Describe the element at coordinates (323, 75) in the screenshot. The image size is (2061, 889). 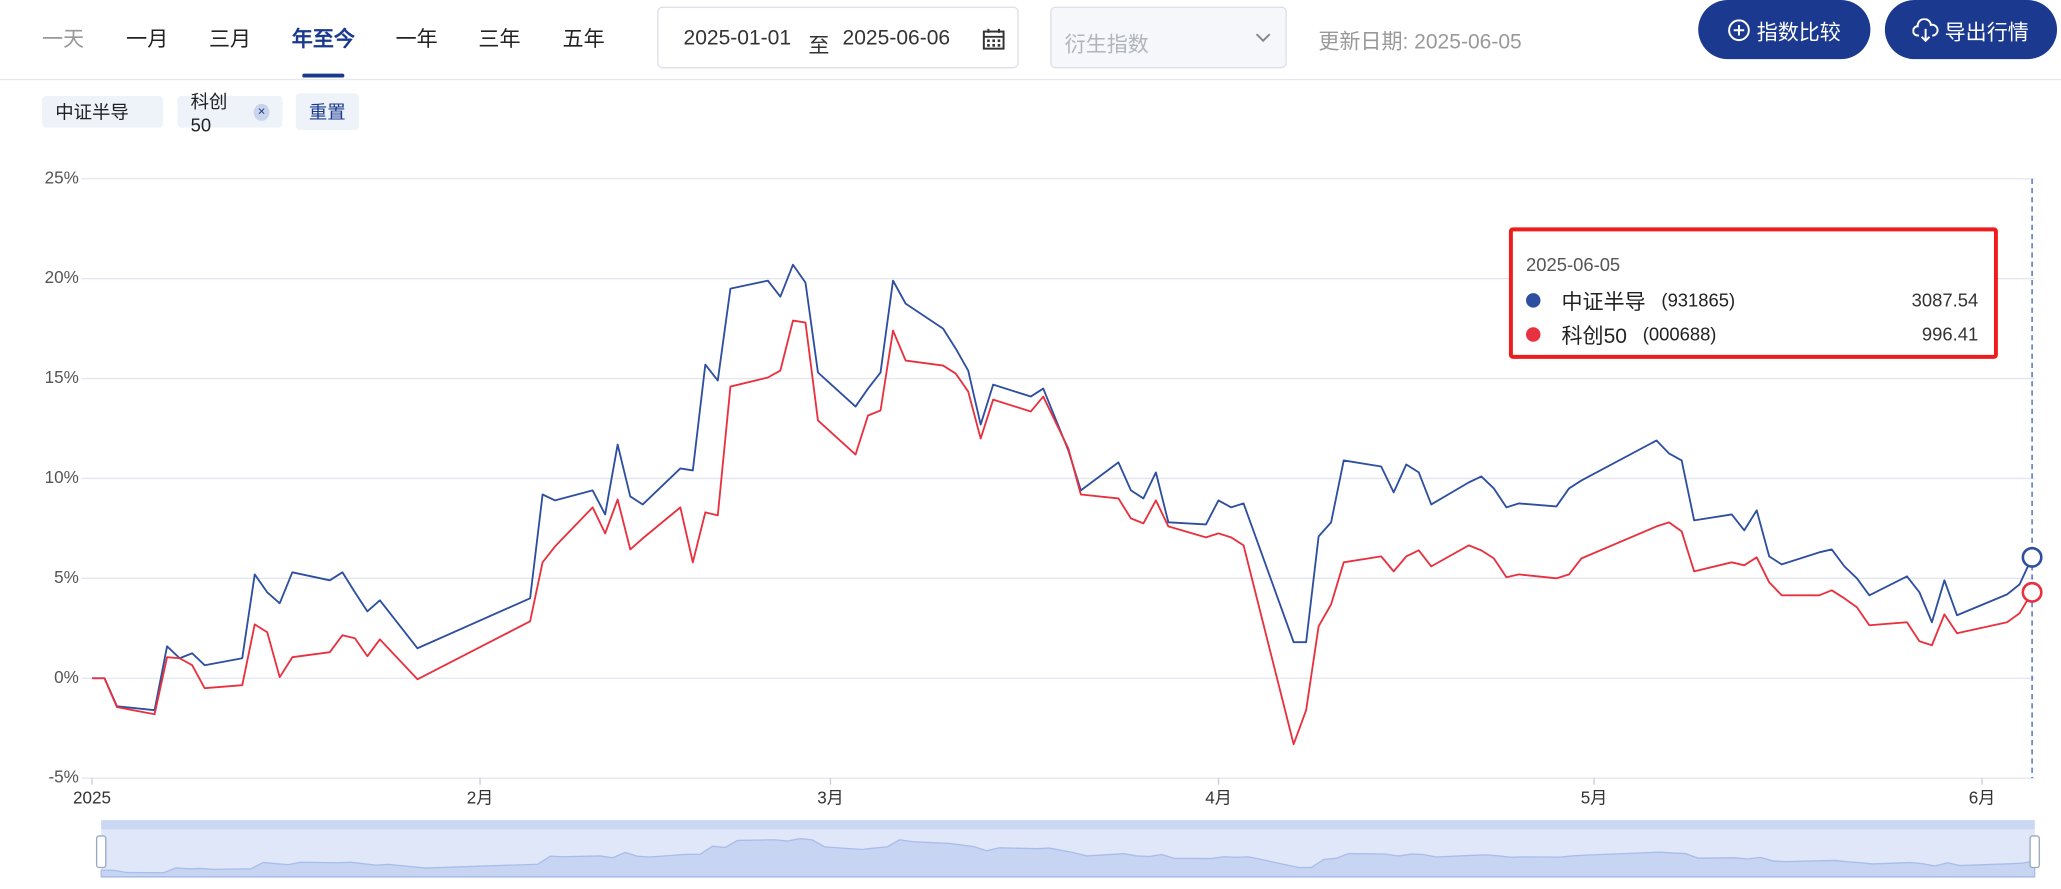
I see `tab-underline` at that location.